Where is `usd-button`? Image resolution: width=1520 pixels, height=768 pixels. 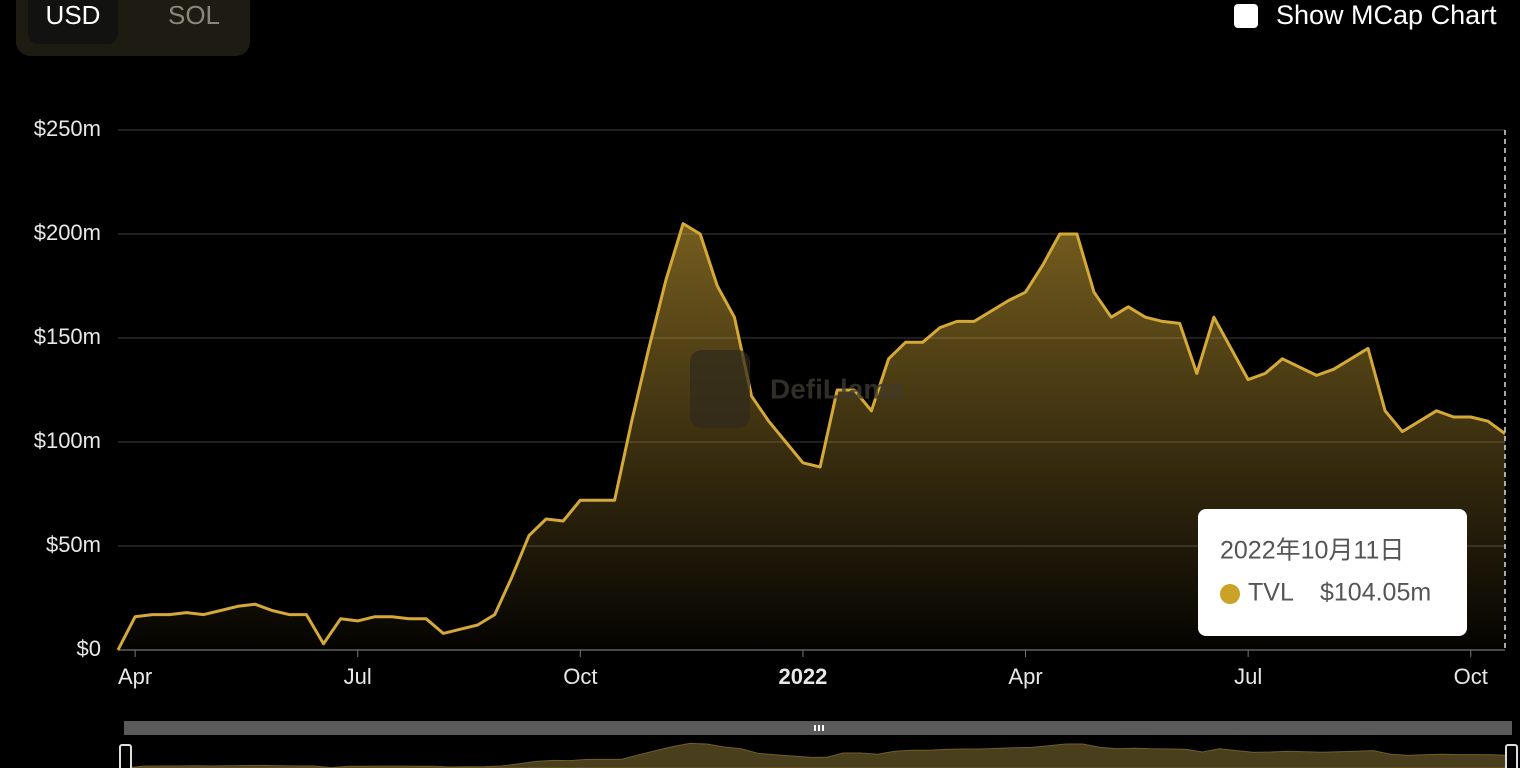
usd-button is located at coordinates (73, 22).